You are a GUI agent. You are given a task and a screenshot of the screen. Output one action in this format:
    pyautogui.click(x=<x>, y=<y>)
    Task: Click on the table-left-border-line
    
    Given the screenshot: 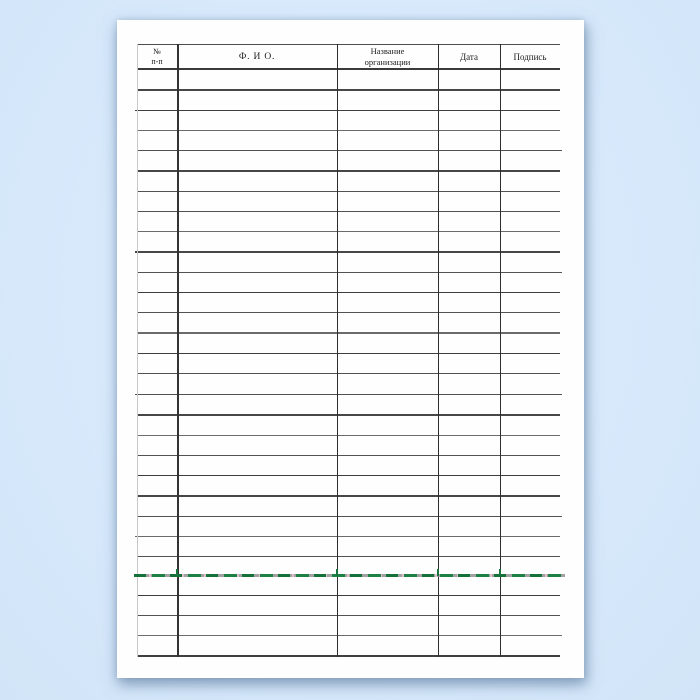 What is the action you would take?
    pyautogui.click(x=137, y=350)
    